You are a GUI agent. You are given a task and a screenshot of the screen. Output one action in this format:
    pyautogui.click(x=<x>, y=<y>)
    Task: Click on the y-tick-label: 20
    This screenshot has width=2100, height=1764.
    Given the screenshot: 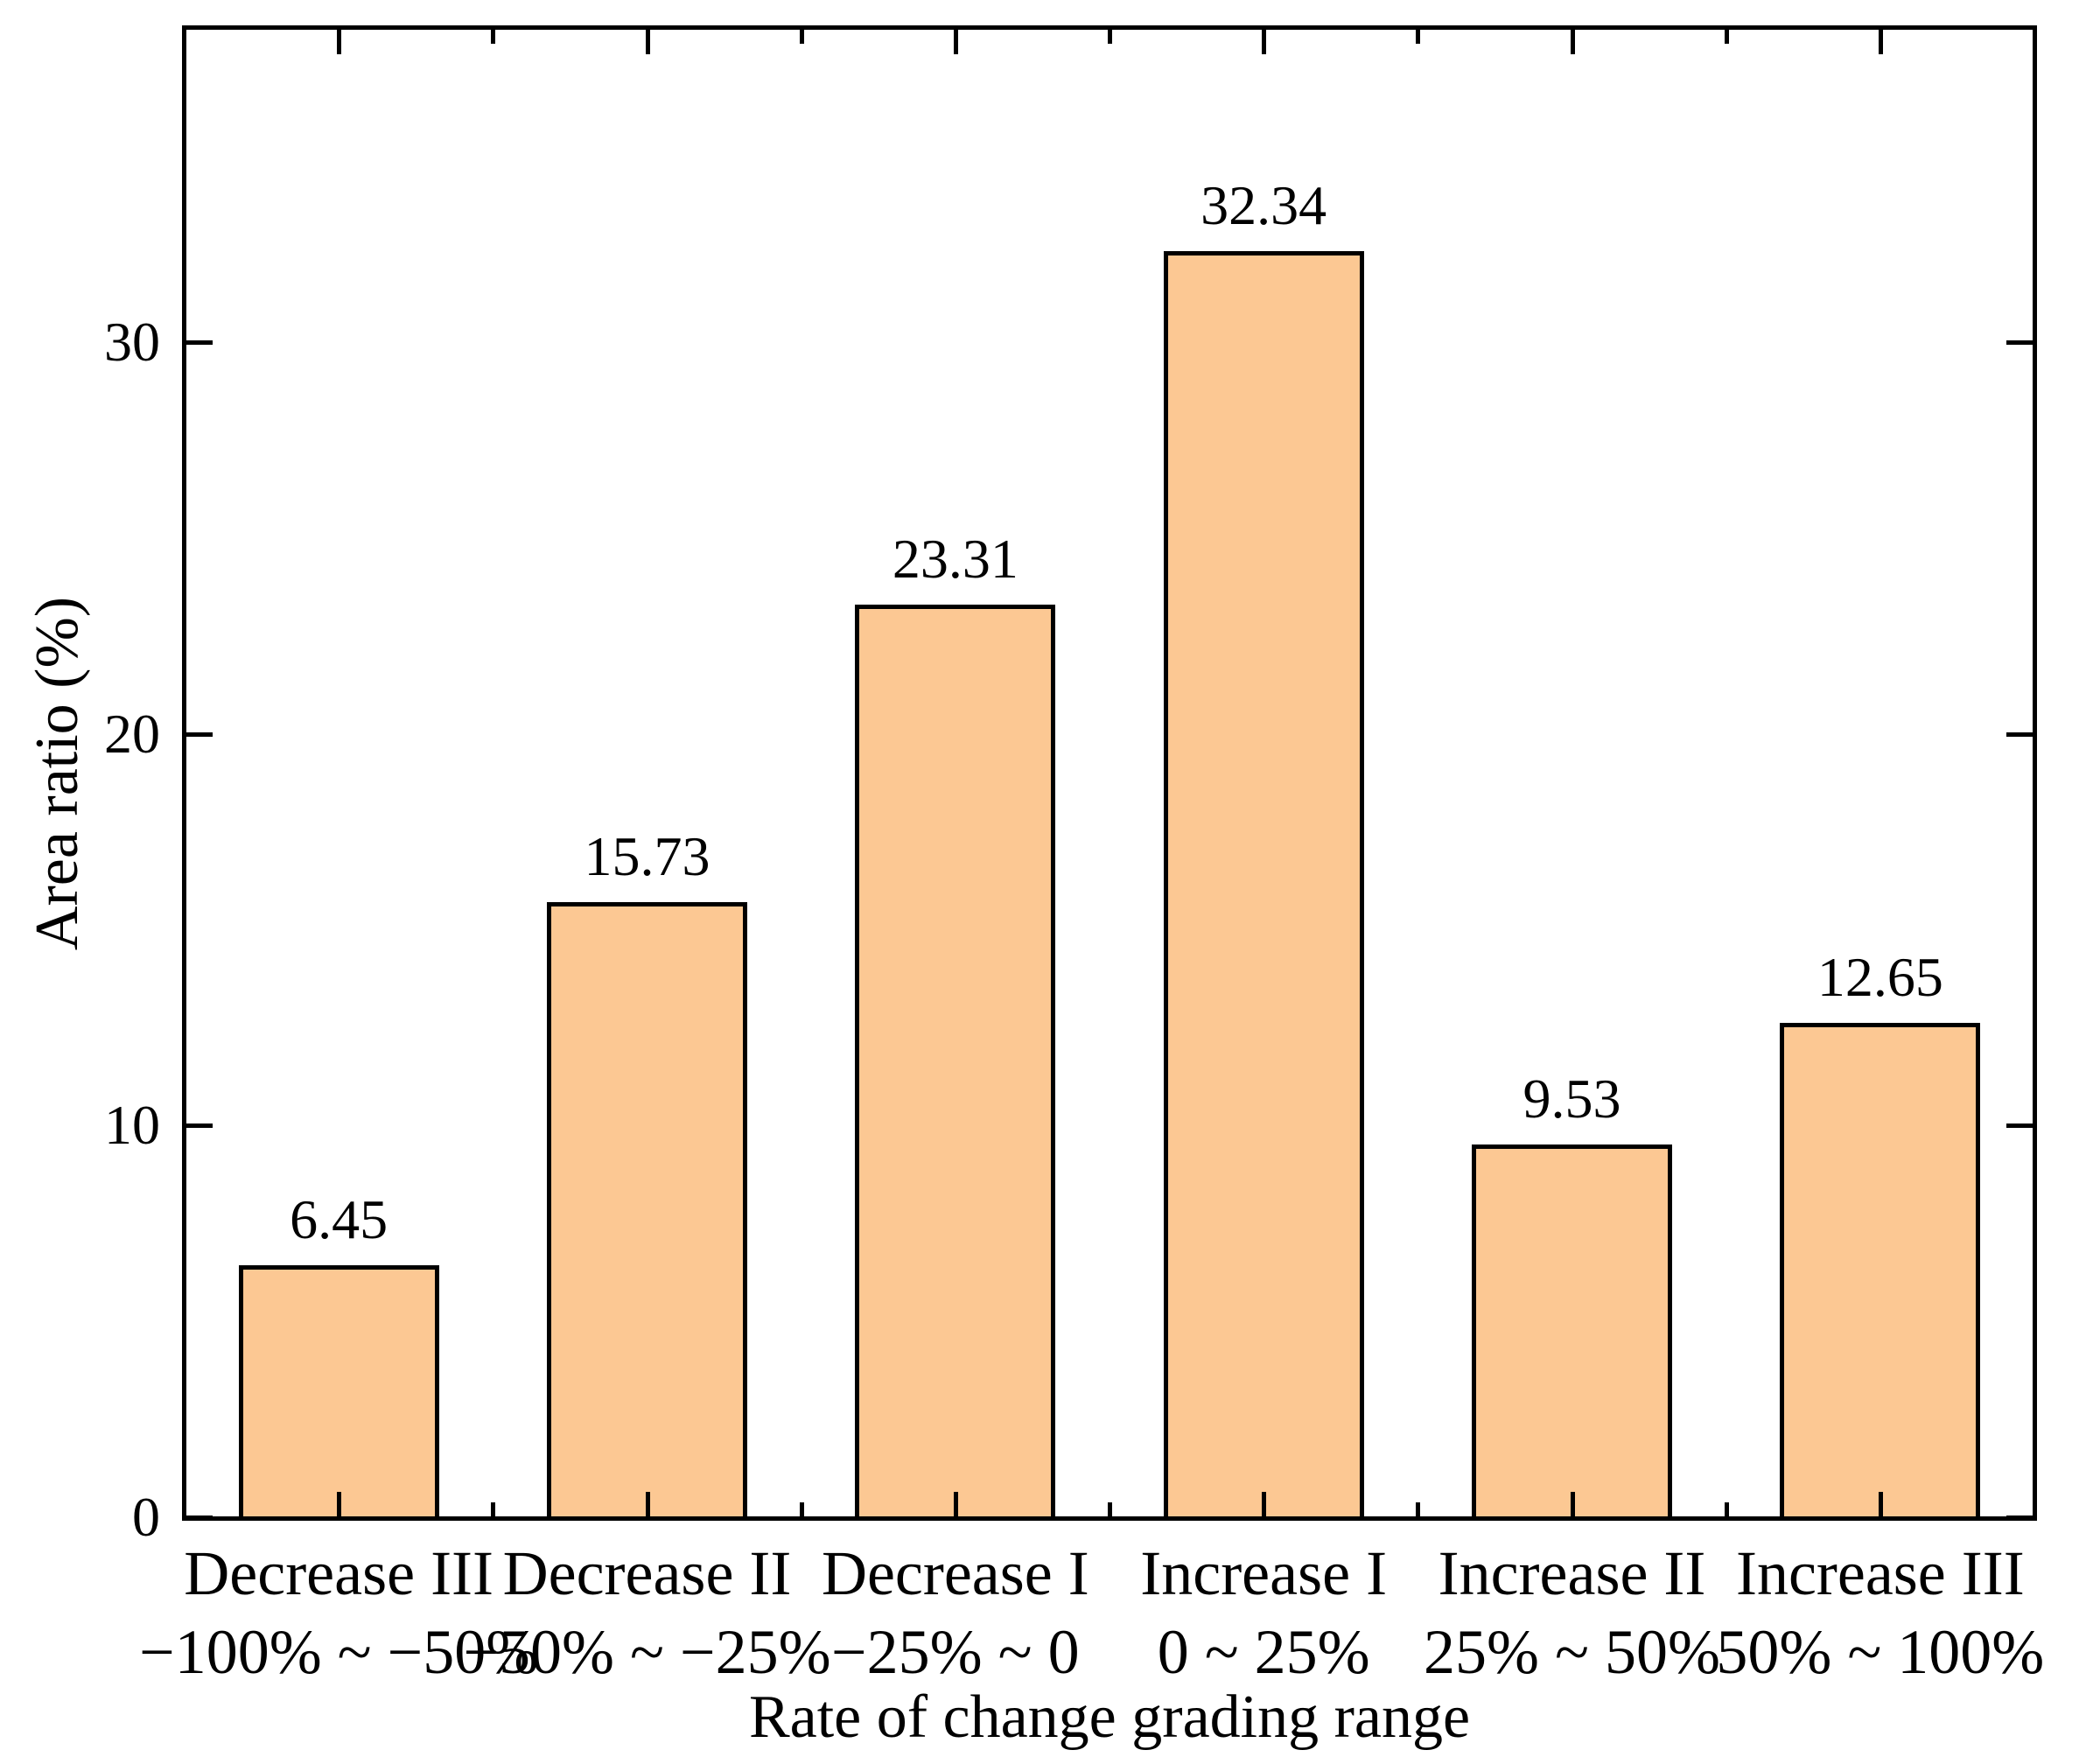 What is the action you would take?
    pyautogui.click(x=132, y=734)
    